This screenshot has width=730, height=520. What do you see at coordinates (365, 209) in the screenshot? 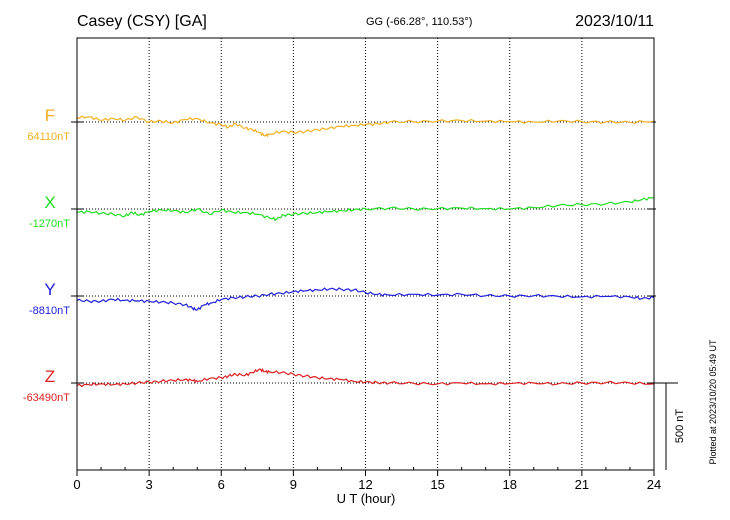
I see `series-line-x` at bounding box center [365, 209].